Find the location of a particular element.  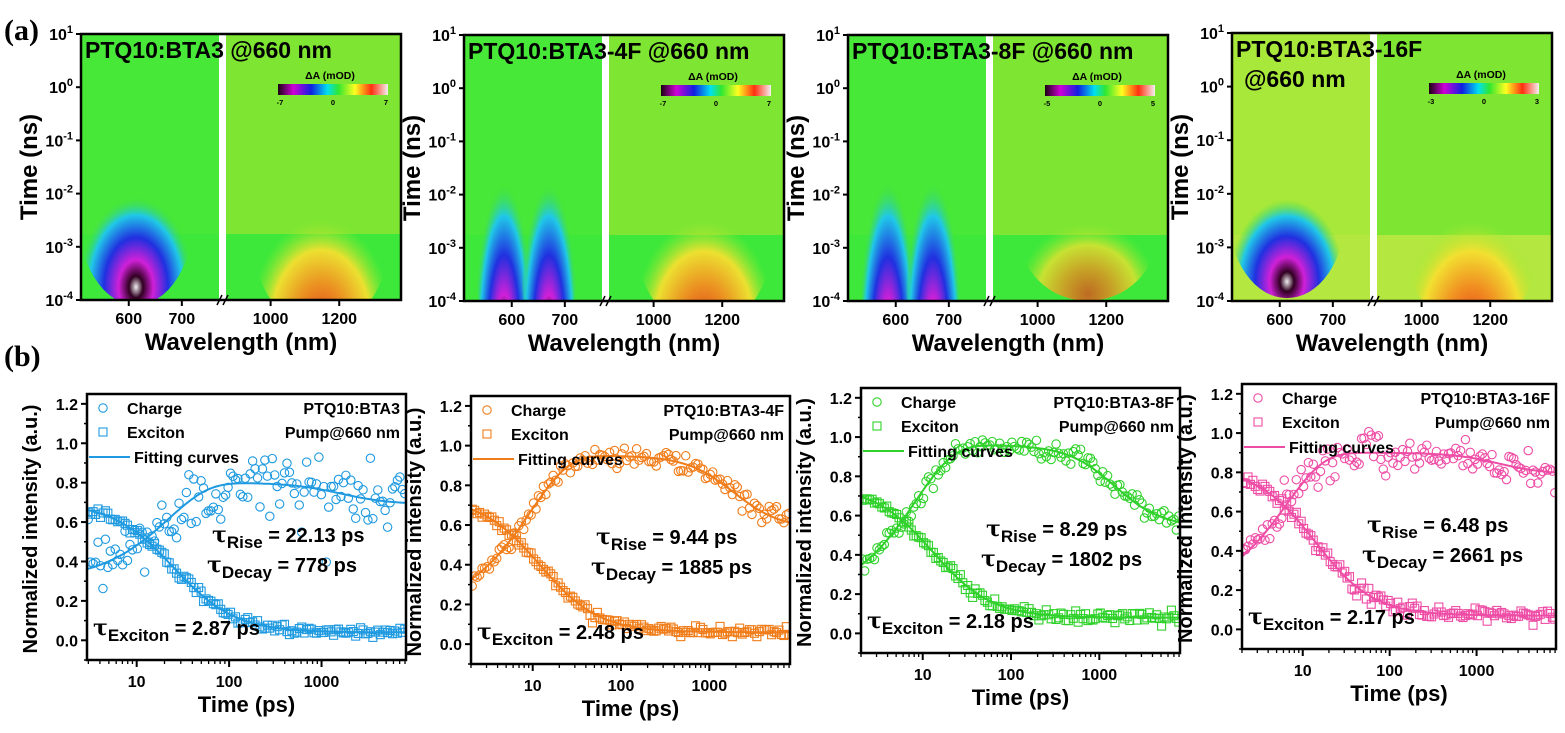

colorbar-tick-label: -7 is located at coordinates (280, 102).